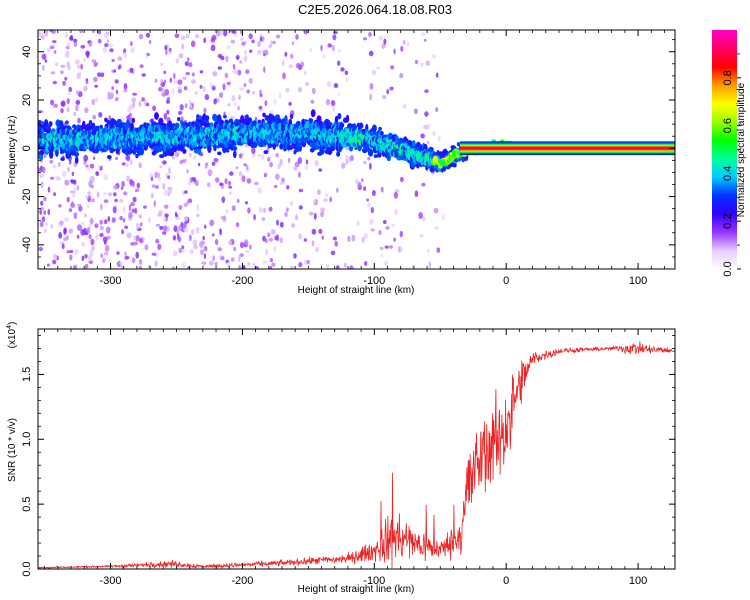  I want to click on spectrogram-y-axis-title: Frequency (Hz), so click(12, 150).